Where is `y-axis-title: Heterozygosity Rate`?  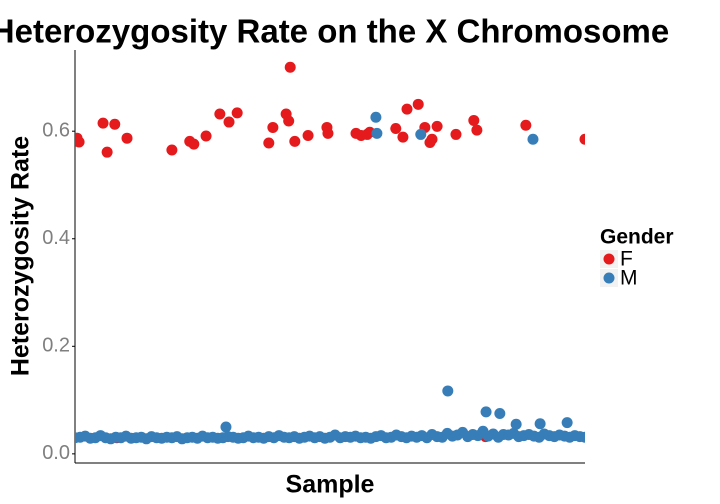
y-axis-title: Heterozygosity Rate is located at coordinates (21, 256).